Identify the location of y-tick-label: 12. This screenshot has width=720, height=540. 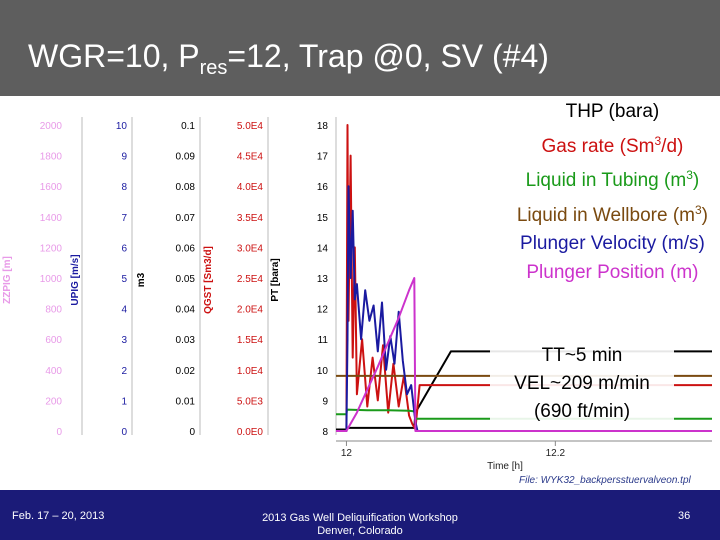
(323, 310).